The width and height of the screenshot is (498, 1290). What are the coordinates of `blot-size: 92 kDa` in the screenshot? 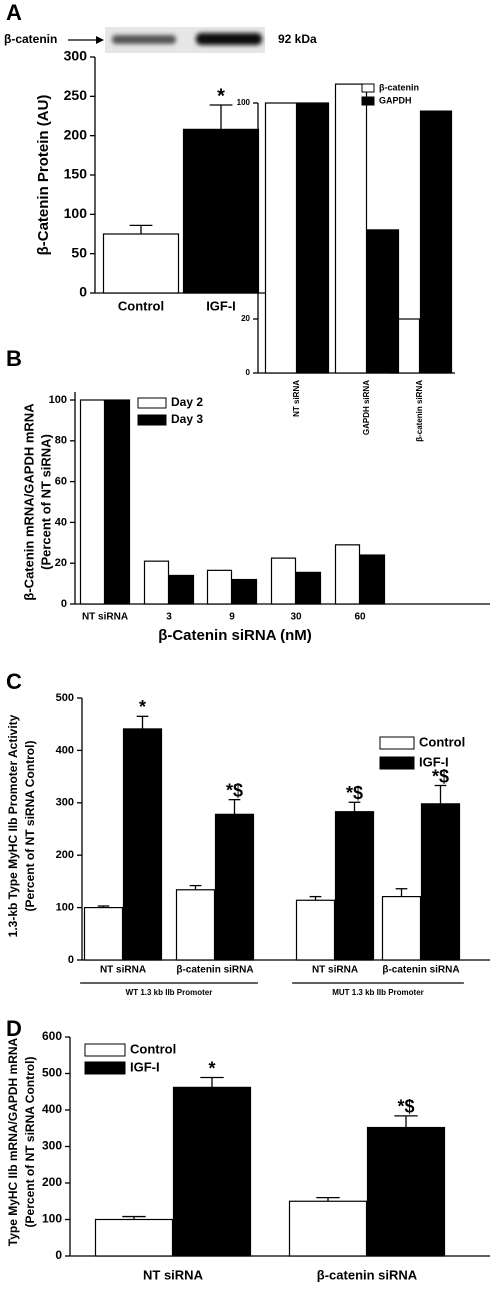 It's located at (297, 39).